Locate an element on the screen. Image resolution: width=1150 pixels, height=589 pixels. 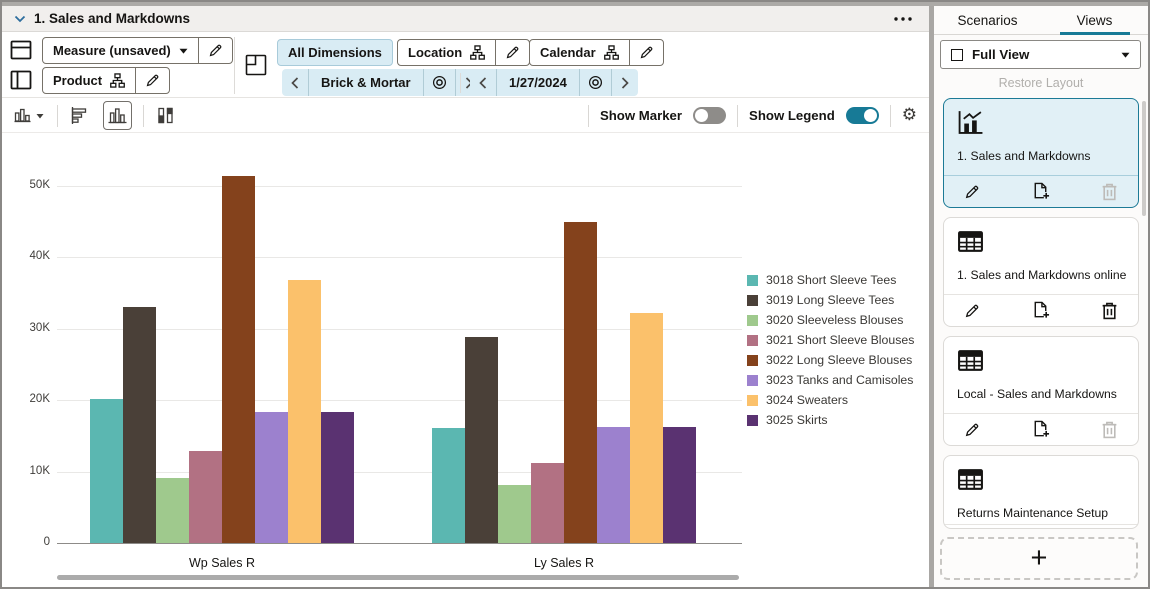
legend-label: 3024 Sweaters is located at coordinates (807, 400).